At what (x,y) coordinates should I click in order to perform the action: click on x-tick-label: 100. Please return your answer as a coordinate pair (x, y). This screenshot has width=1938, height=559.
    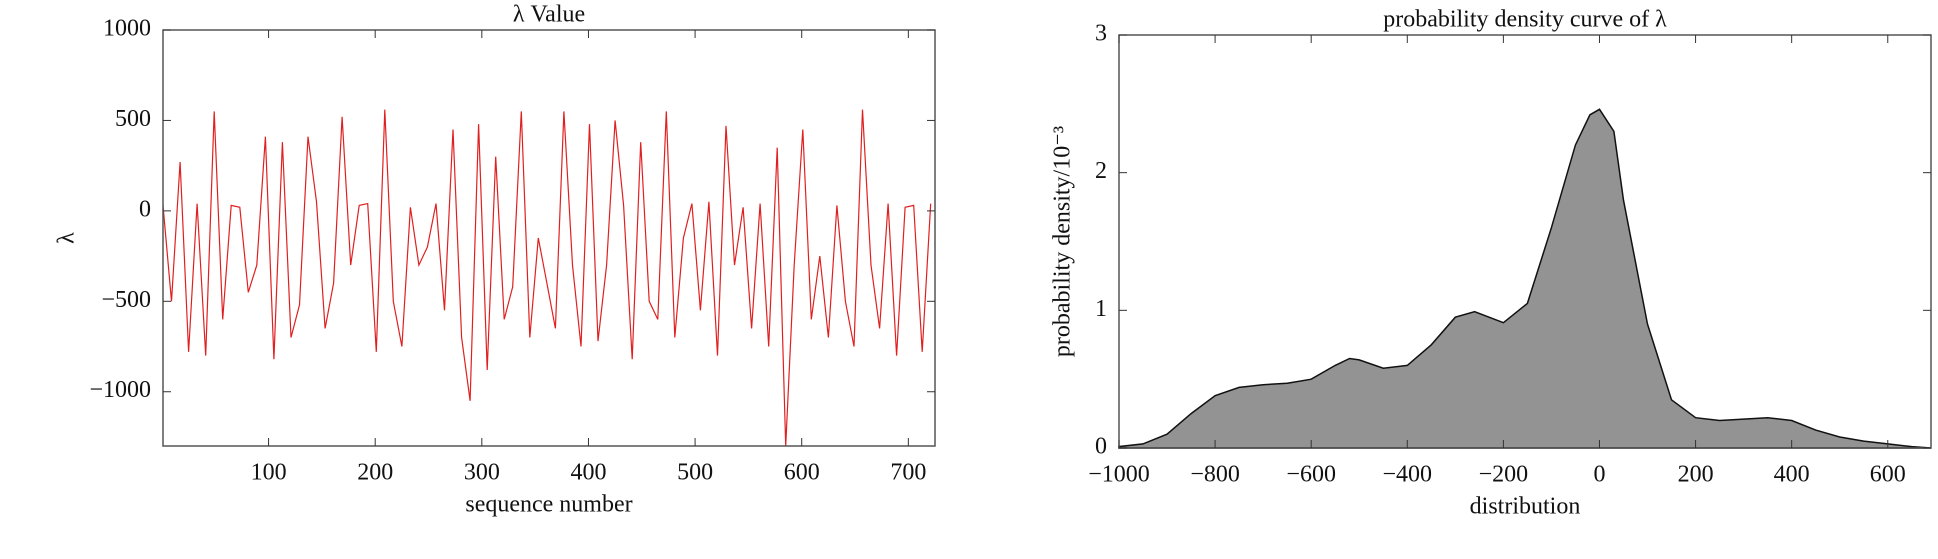
    Looking at the image, I should click on (269, 473).